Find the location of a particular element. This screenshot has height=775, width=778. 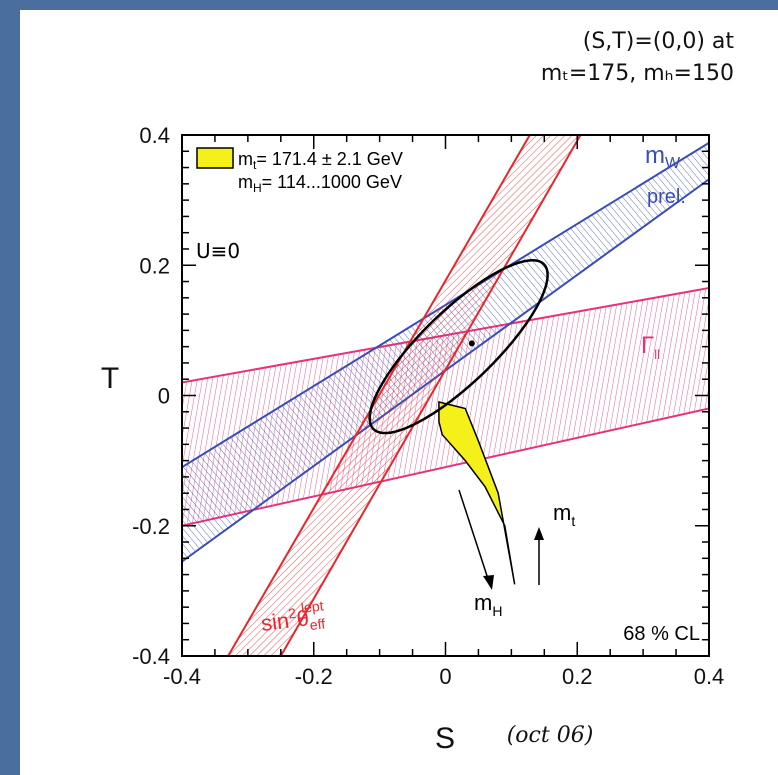

y-tick-labels: -0.4 -0.2 0 0.2 0.4 is located at coordinates (151, 396).